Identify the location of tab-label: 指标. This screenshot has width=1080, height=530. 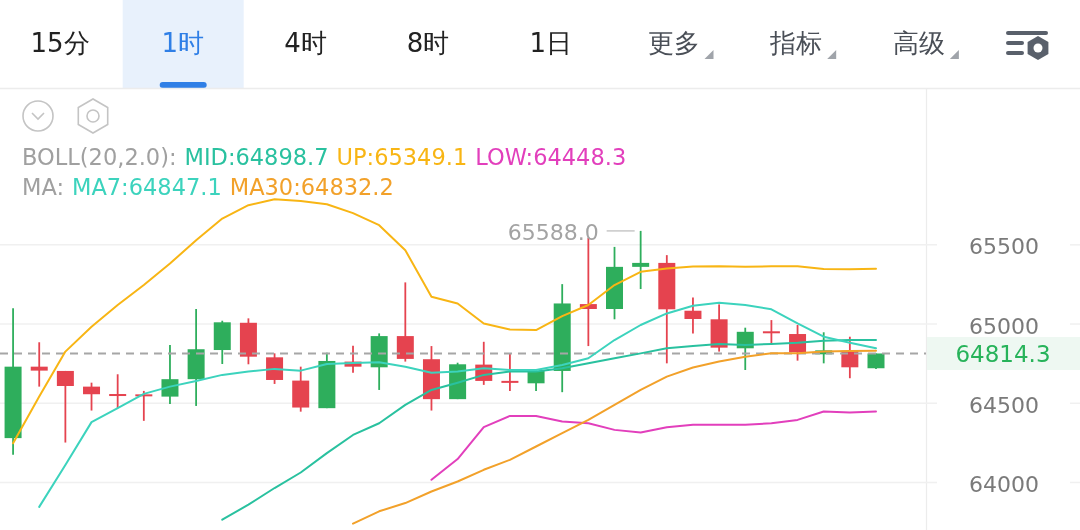
(796, 43).